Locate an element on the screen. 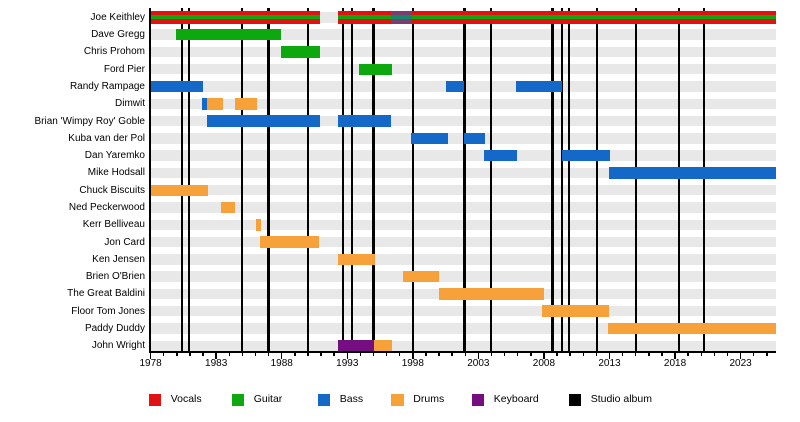  member-label: Joe Keithley is located at coordinates (117, 17).